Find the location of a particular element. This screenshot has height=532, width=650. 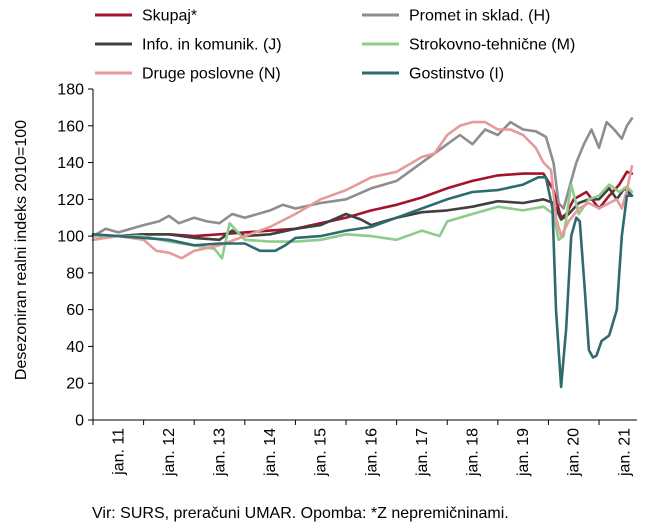

x-tick-label: jan. 18 is located at coordinates (473, 452).